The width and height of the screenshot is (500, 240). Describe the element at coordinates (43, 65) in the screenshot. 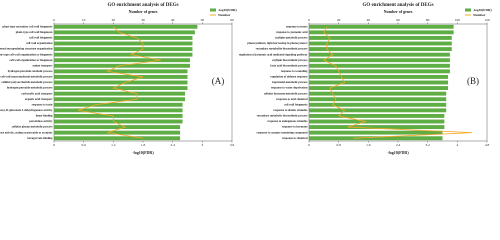

I see `y-tick-label: amine transport` at that location.